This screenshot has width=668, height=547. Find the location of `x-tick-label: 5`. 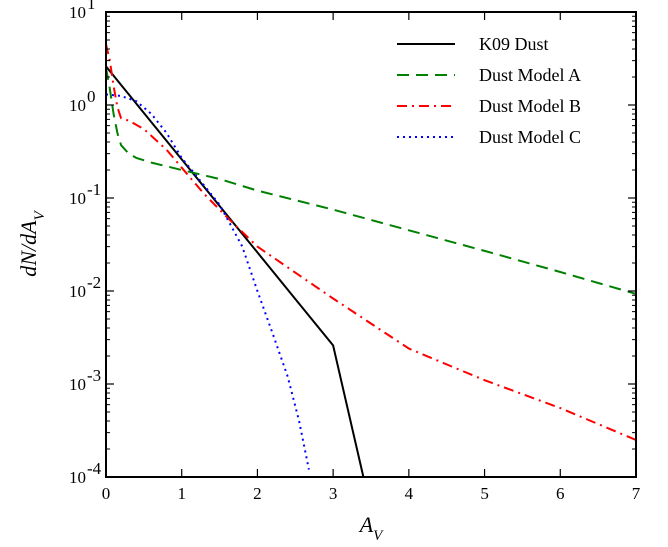

x-tick-label: 5 is located at coordinates (484, 493).